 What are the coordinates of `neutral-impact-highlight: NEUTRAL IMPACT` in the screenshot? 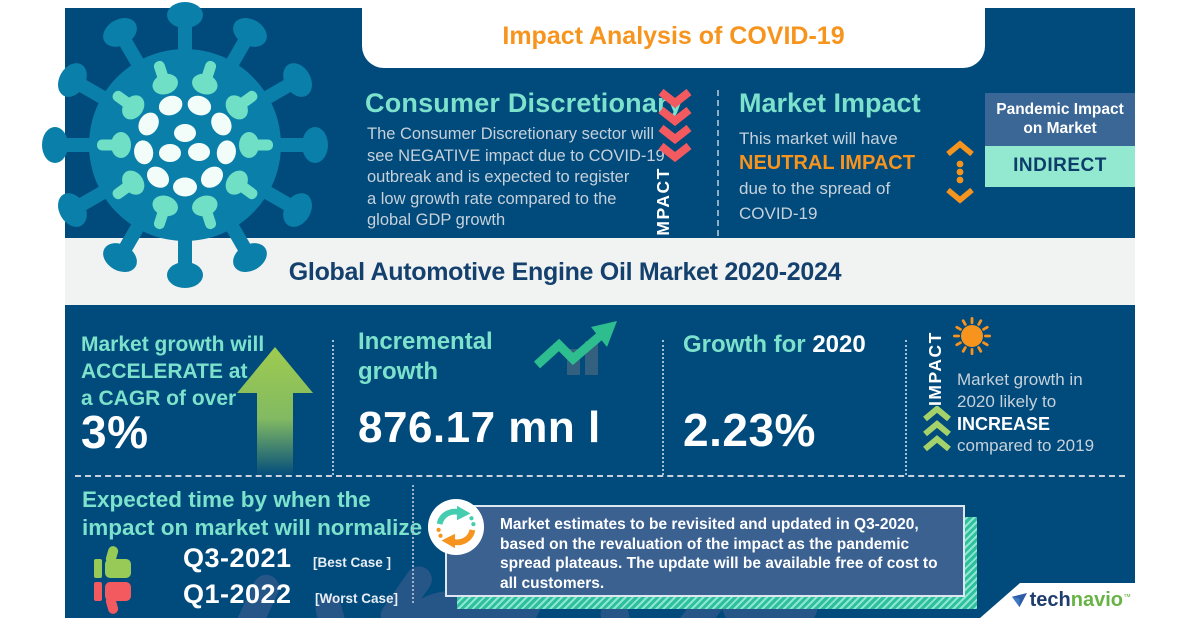 It's located at (827, 163).